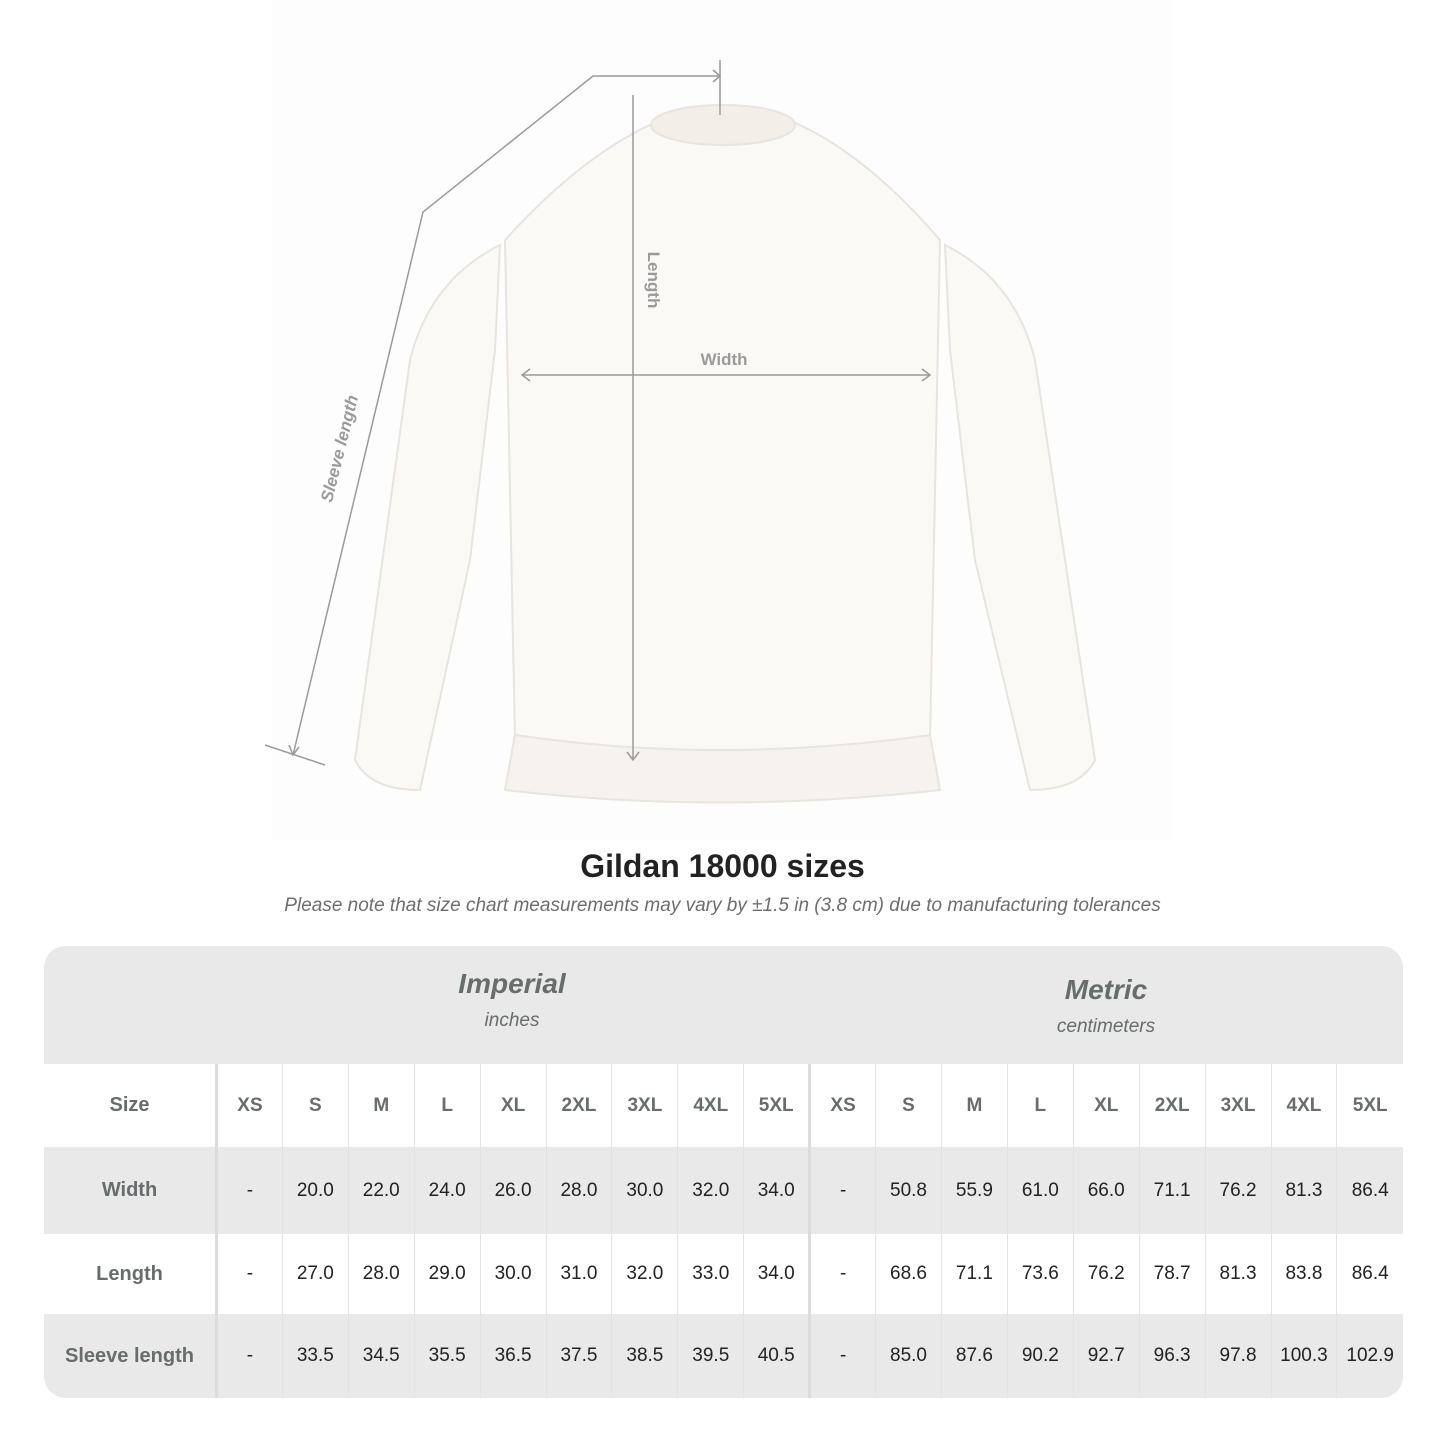 The height and width of the screenshot is (1445, 1445). Describe the element at coordinates (447, 1274) in the screenshot. I see `imperial-value-cell: 29.0` at that location.